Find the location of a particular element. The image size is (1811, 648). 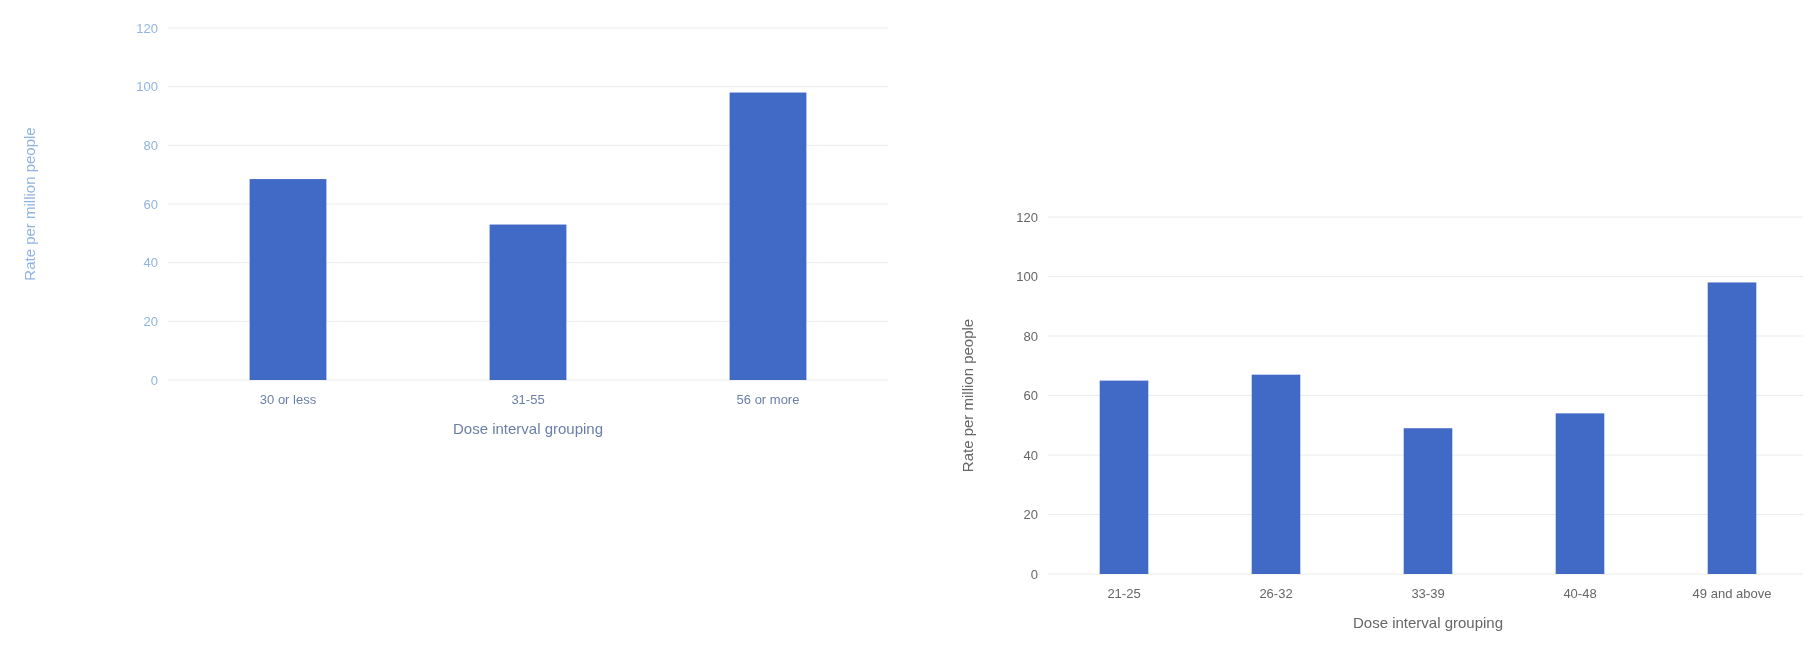

x-tick-label: 30 or less is located at coordinates (288, 399).